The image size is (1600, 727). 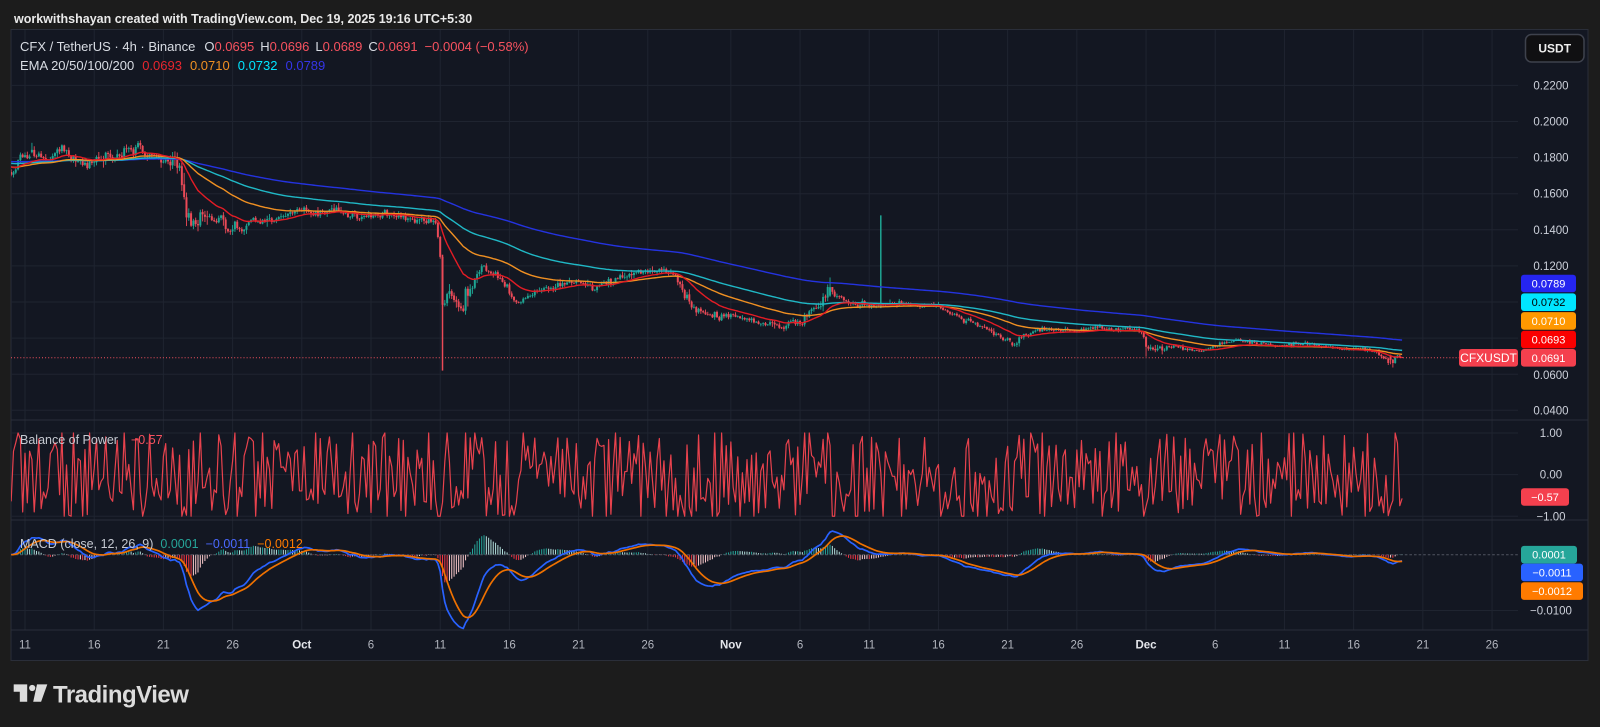 I want to click on svg-text: 0.0001, so click(x=1549, y=556).